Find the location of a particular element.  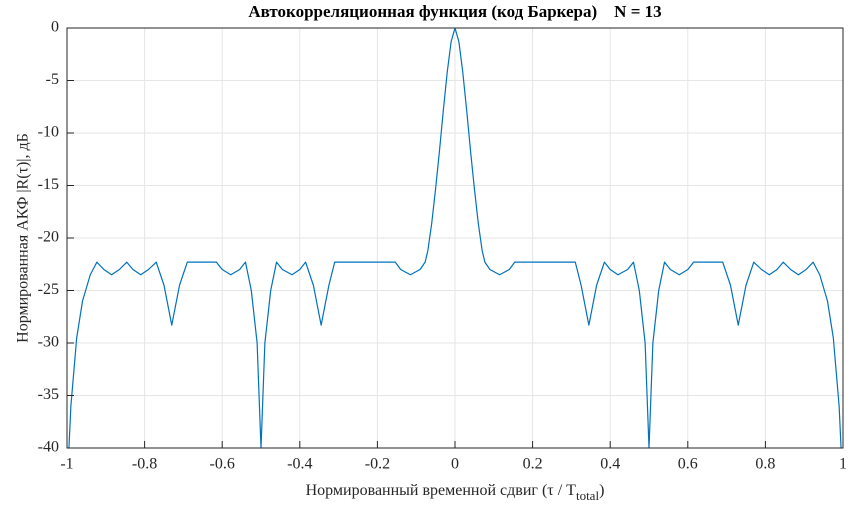

x-tick-label: 0.8 is located at coordinates (765, 464).